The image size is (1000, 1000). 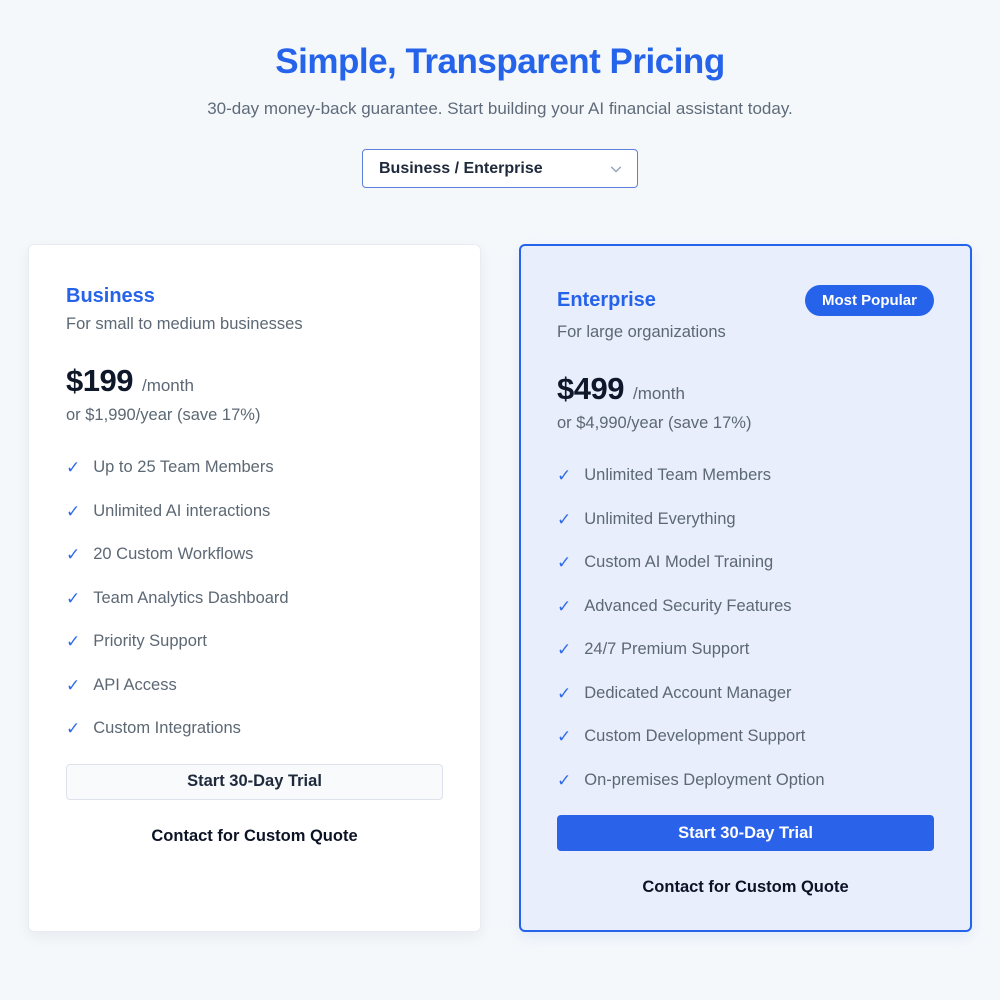 What do you see at coordinates (695, 736) in the screenshot?
I see `feature-label: Custom Development Support` at bounding box center [695, 736].